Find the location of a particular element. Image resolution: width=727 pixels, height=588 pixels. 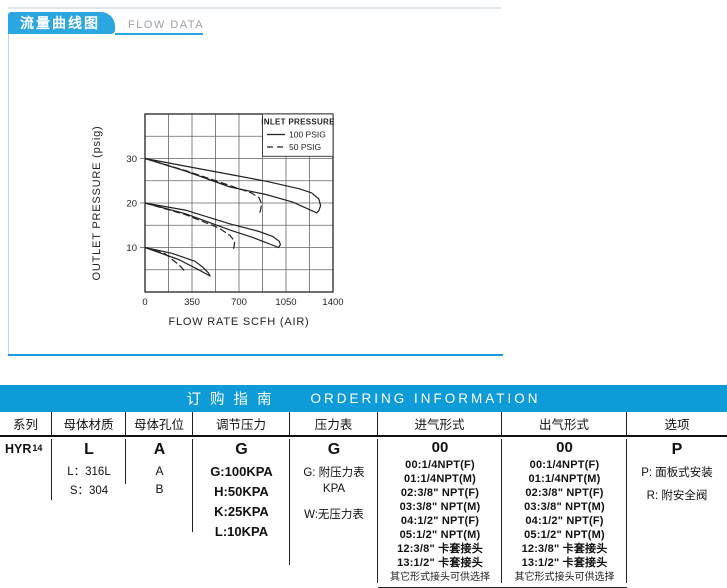

legend-entry-100psig: 100 PSIG is located at coordinates (307, 135).